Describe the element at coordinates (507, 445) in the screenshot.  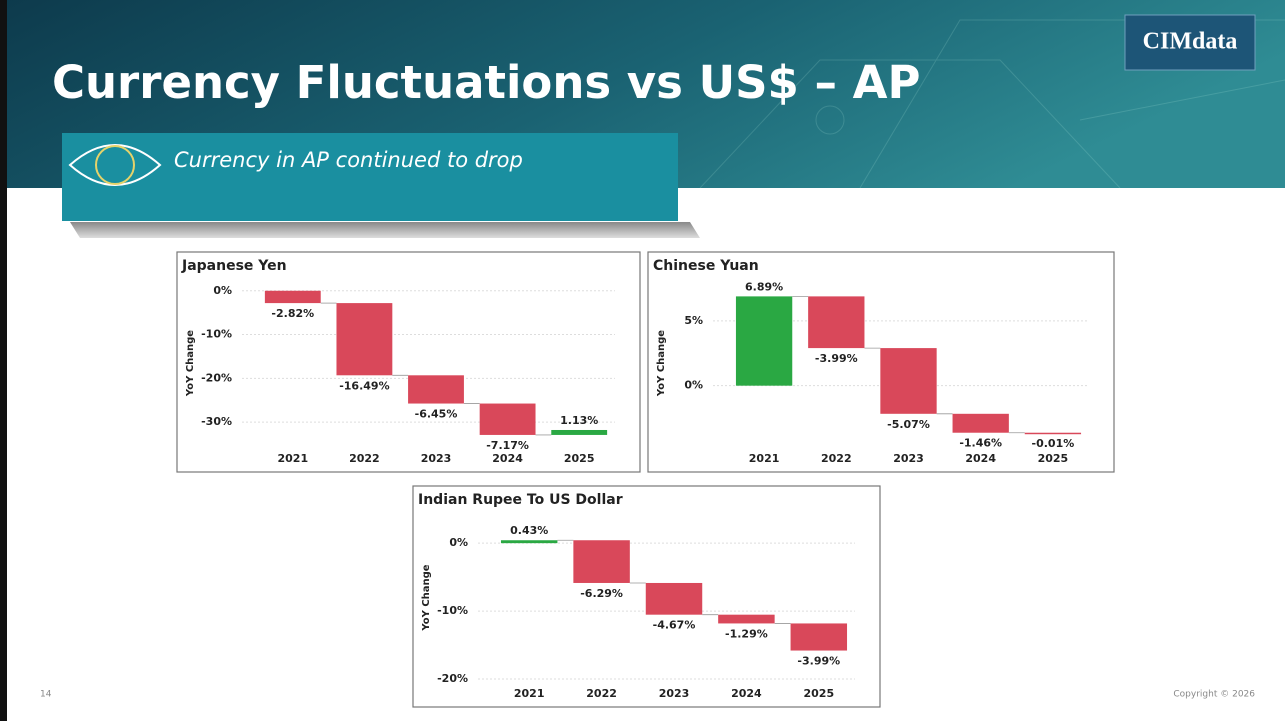
I see `data-label: -7.17%` at that location.